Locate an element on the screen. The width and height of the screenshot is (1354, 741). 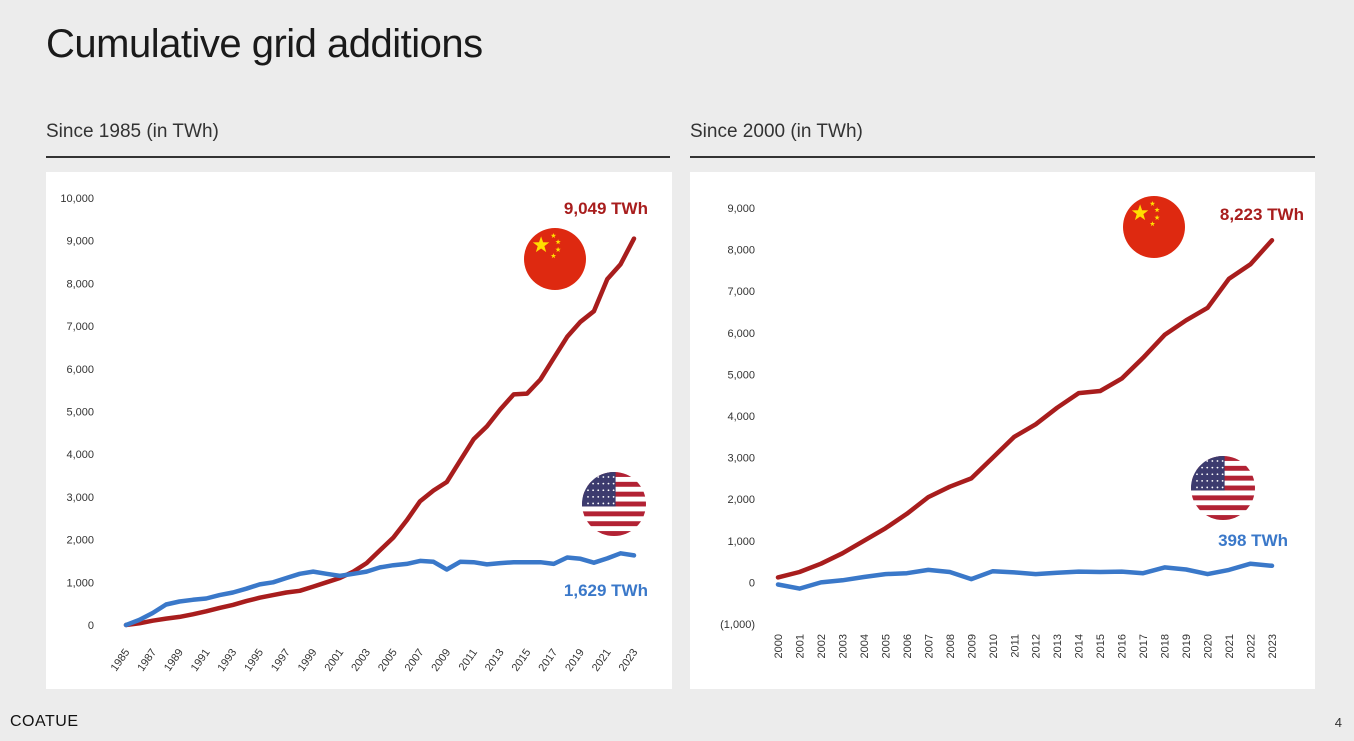
chart2-us-flag-icon is located at coordinates (1223, 488).